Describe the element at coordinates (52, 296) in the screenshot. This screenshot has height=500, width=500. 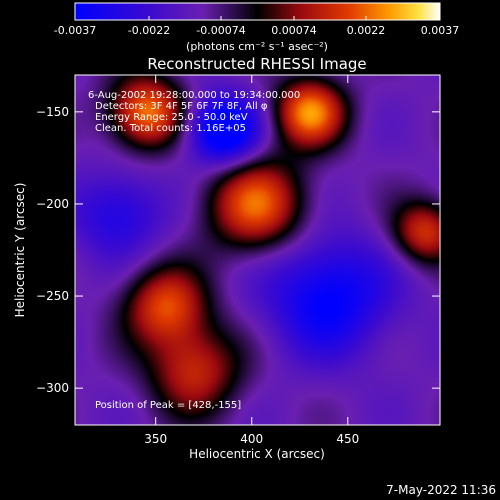
I see `y-tick-label: −250` at that location.